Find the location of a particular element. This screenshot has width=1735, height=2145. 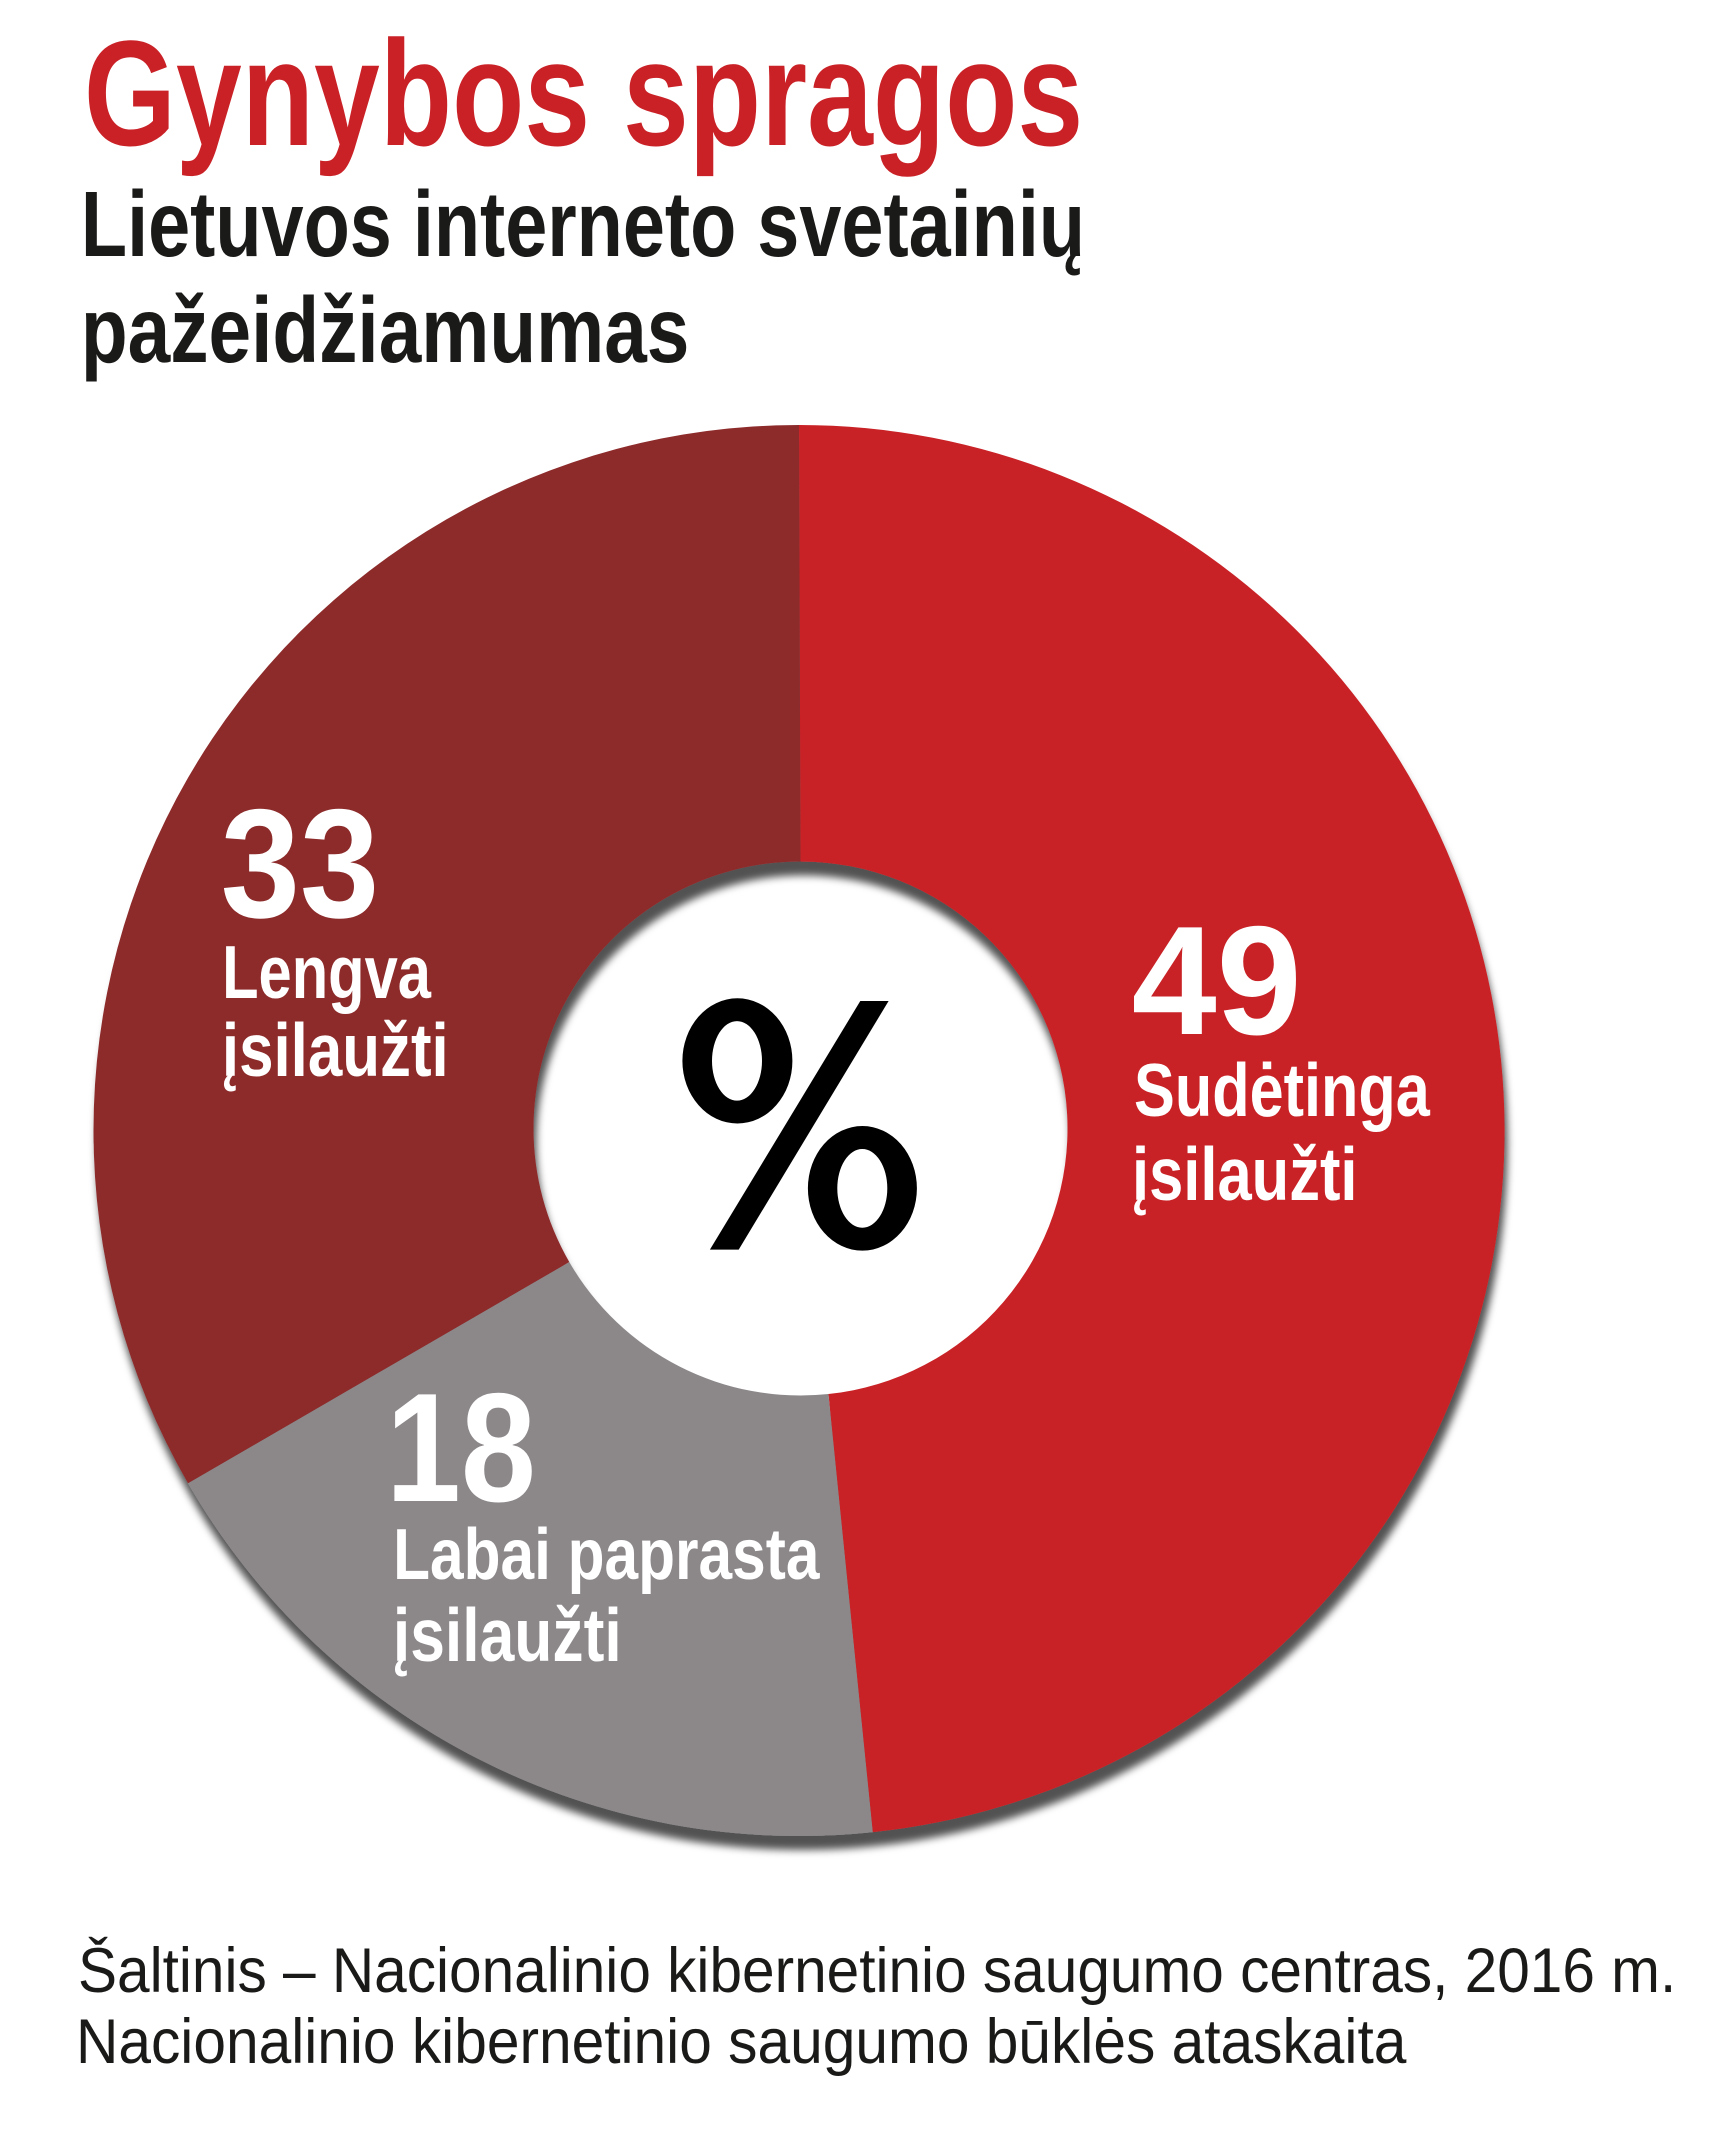

svg-text: pažeidžiamumas is located at coordinates (385, 331).